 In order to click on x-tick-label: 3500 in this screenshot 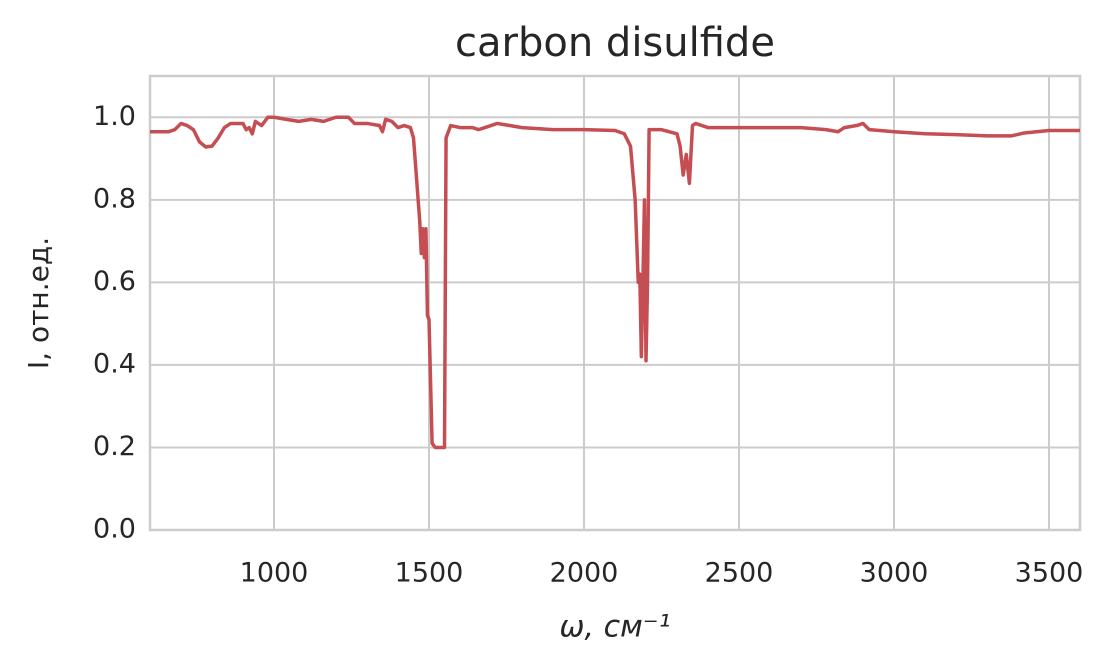, I will do `click(1049, 573)`.